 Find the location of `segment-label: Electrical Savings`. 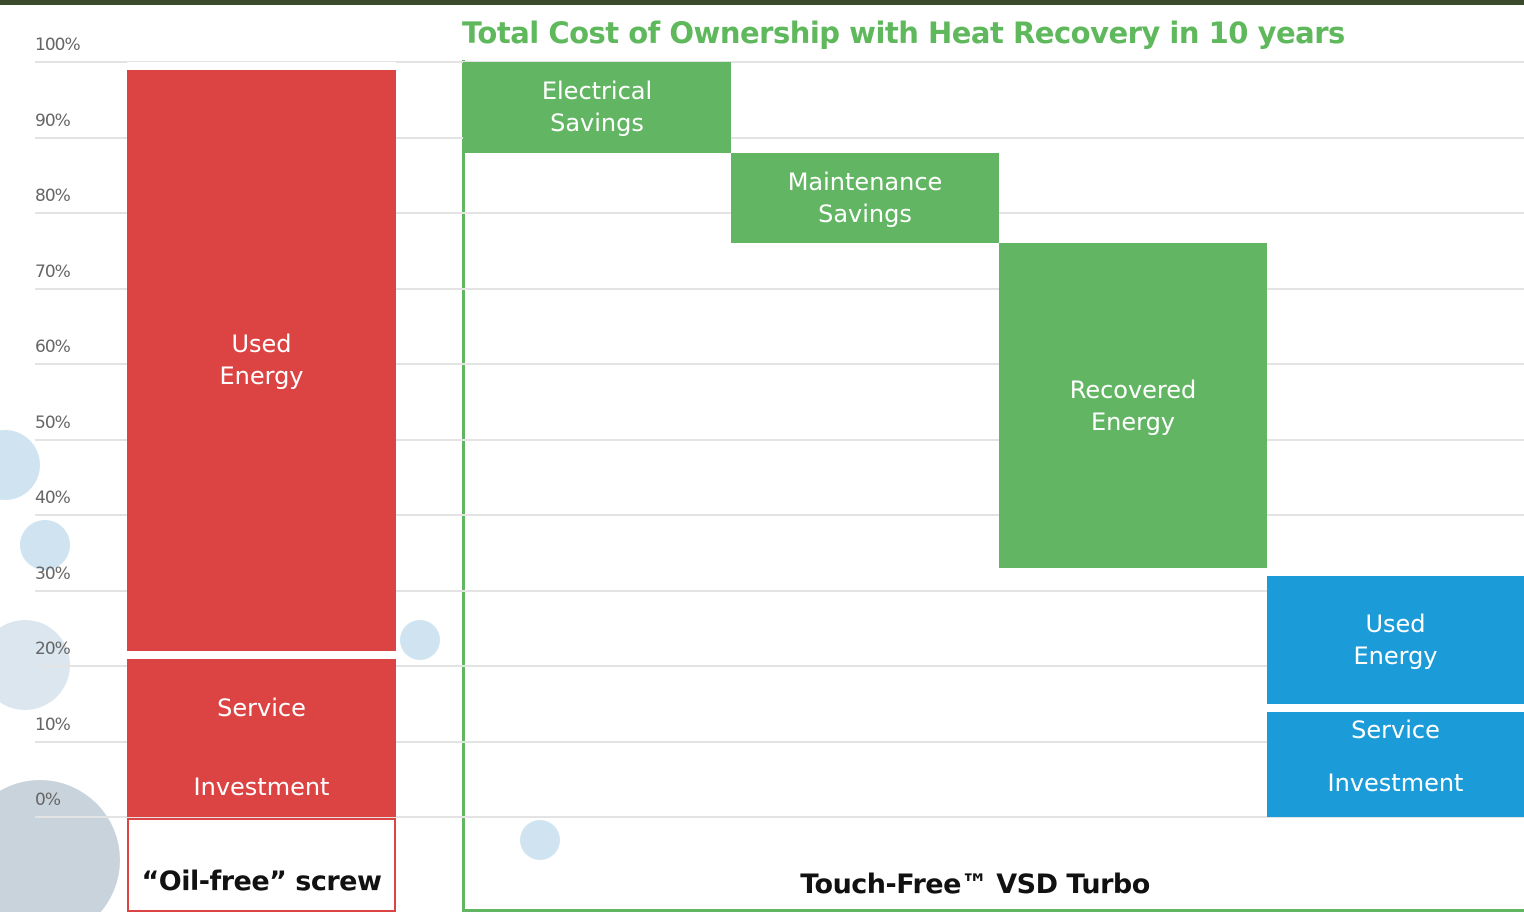

segment-label: Electrical Savings is located at coordinates (597, 107).